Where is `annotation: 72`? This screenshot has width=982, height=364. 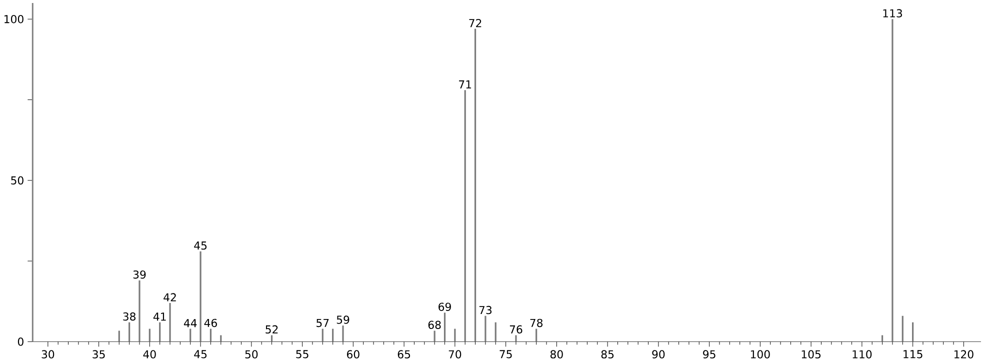
annotation: 72 is located at coordinates (475, 23).